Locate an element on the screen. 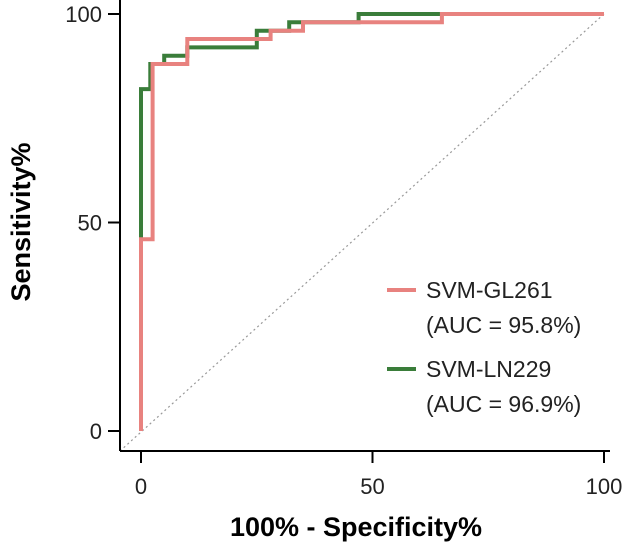 The image size is (633, 552). legend-label-svm-gl261: SVM-GL261 is located at coordinates (489, 290).